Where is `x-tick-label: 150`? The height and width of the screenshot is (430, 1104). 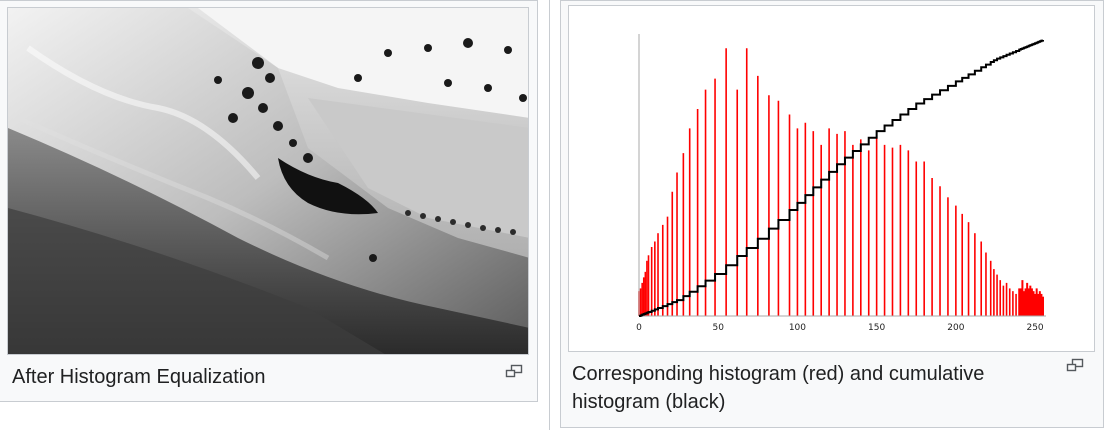
x-tick-label: 150 is located at coordinates (876, 328).